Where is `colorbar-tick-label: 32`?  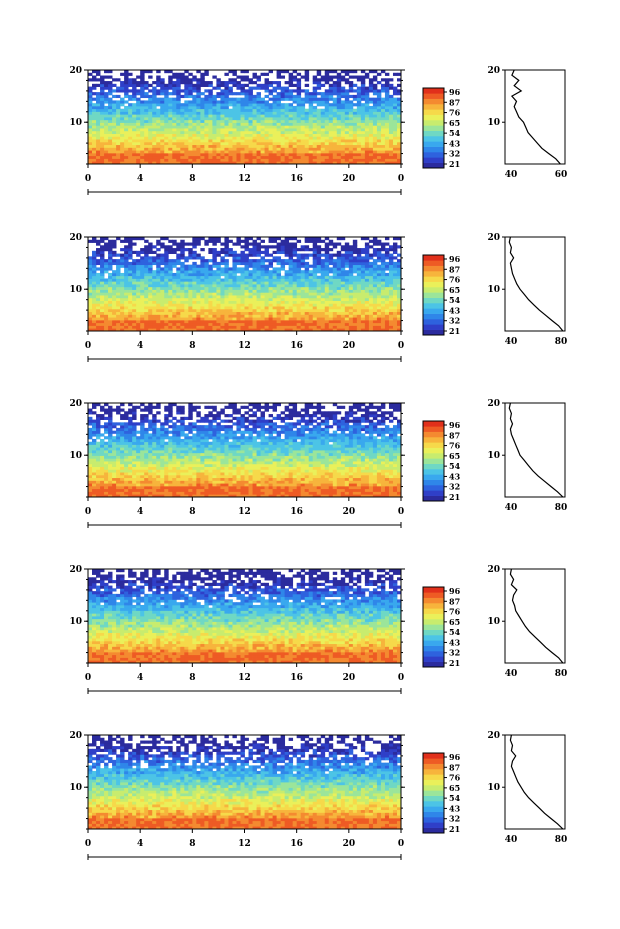 colorbar-tick-label: 32 is located at coordinates (454, 321).